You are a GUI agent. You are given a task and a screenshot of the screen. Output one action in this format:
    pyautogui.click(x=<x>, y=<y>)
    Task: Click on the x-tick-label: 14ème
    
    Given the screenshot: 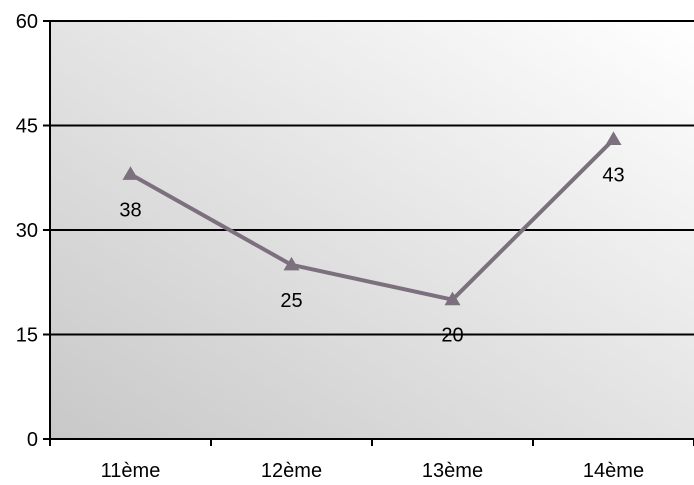 What is the action you would take?
    pyautogui.click(x=613, y=471)
    